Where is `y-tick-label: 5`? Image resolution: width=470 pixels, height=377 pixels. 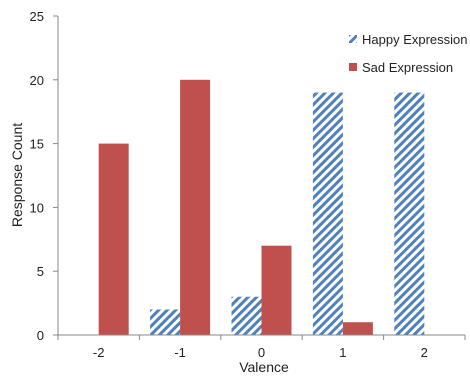 y-tick-label: 5 is located at coordinates (40, 271).